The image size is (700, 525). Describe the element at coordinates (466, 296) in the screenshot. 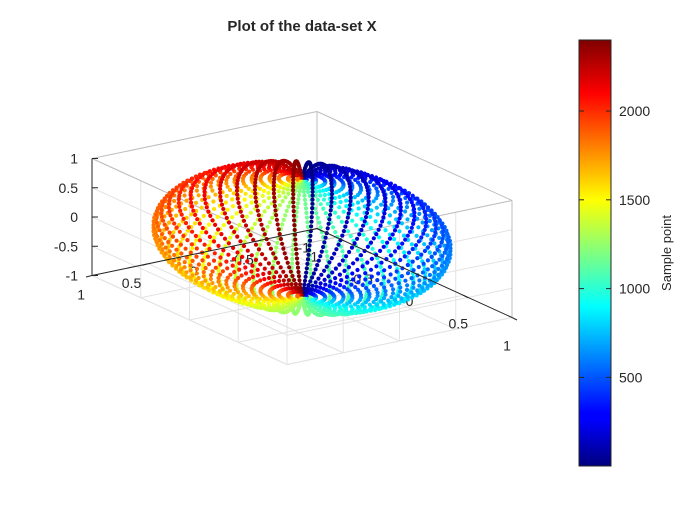

I see `x-tick` at that location.